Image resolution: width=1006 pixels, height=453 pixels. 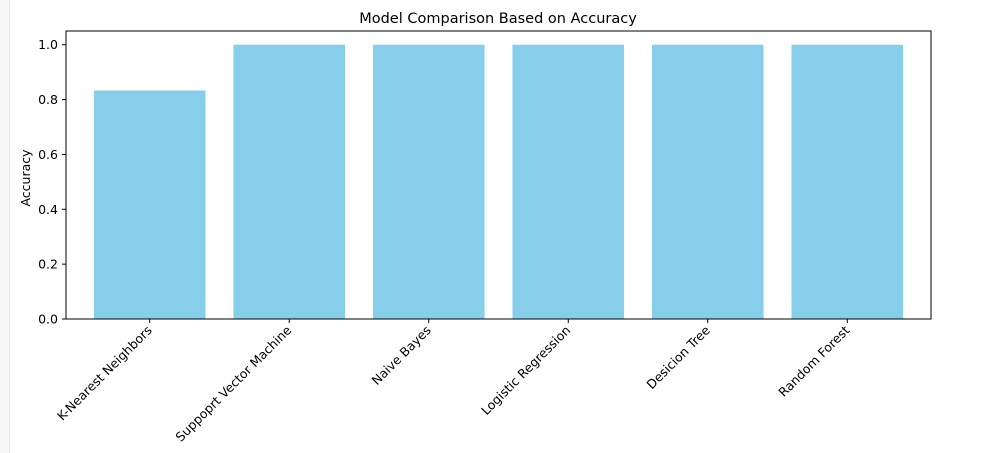 What do you see at coordinates (48, 264) in the screenshot?
I see `y-tick-label: 0.2` at bounding box center [48, 264].